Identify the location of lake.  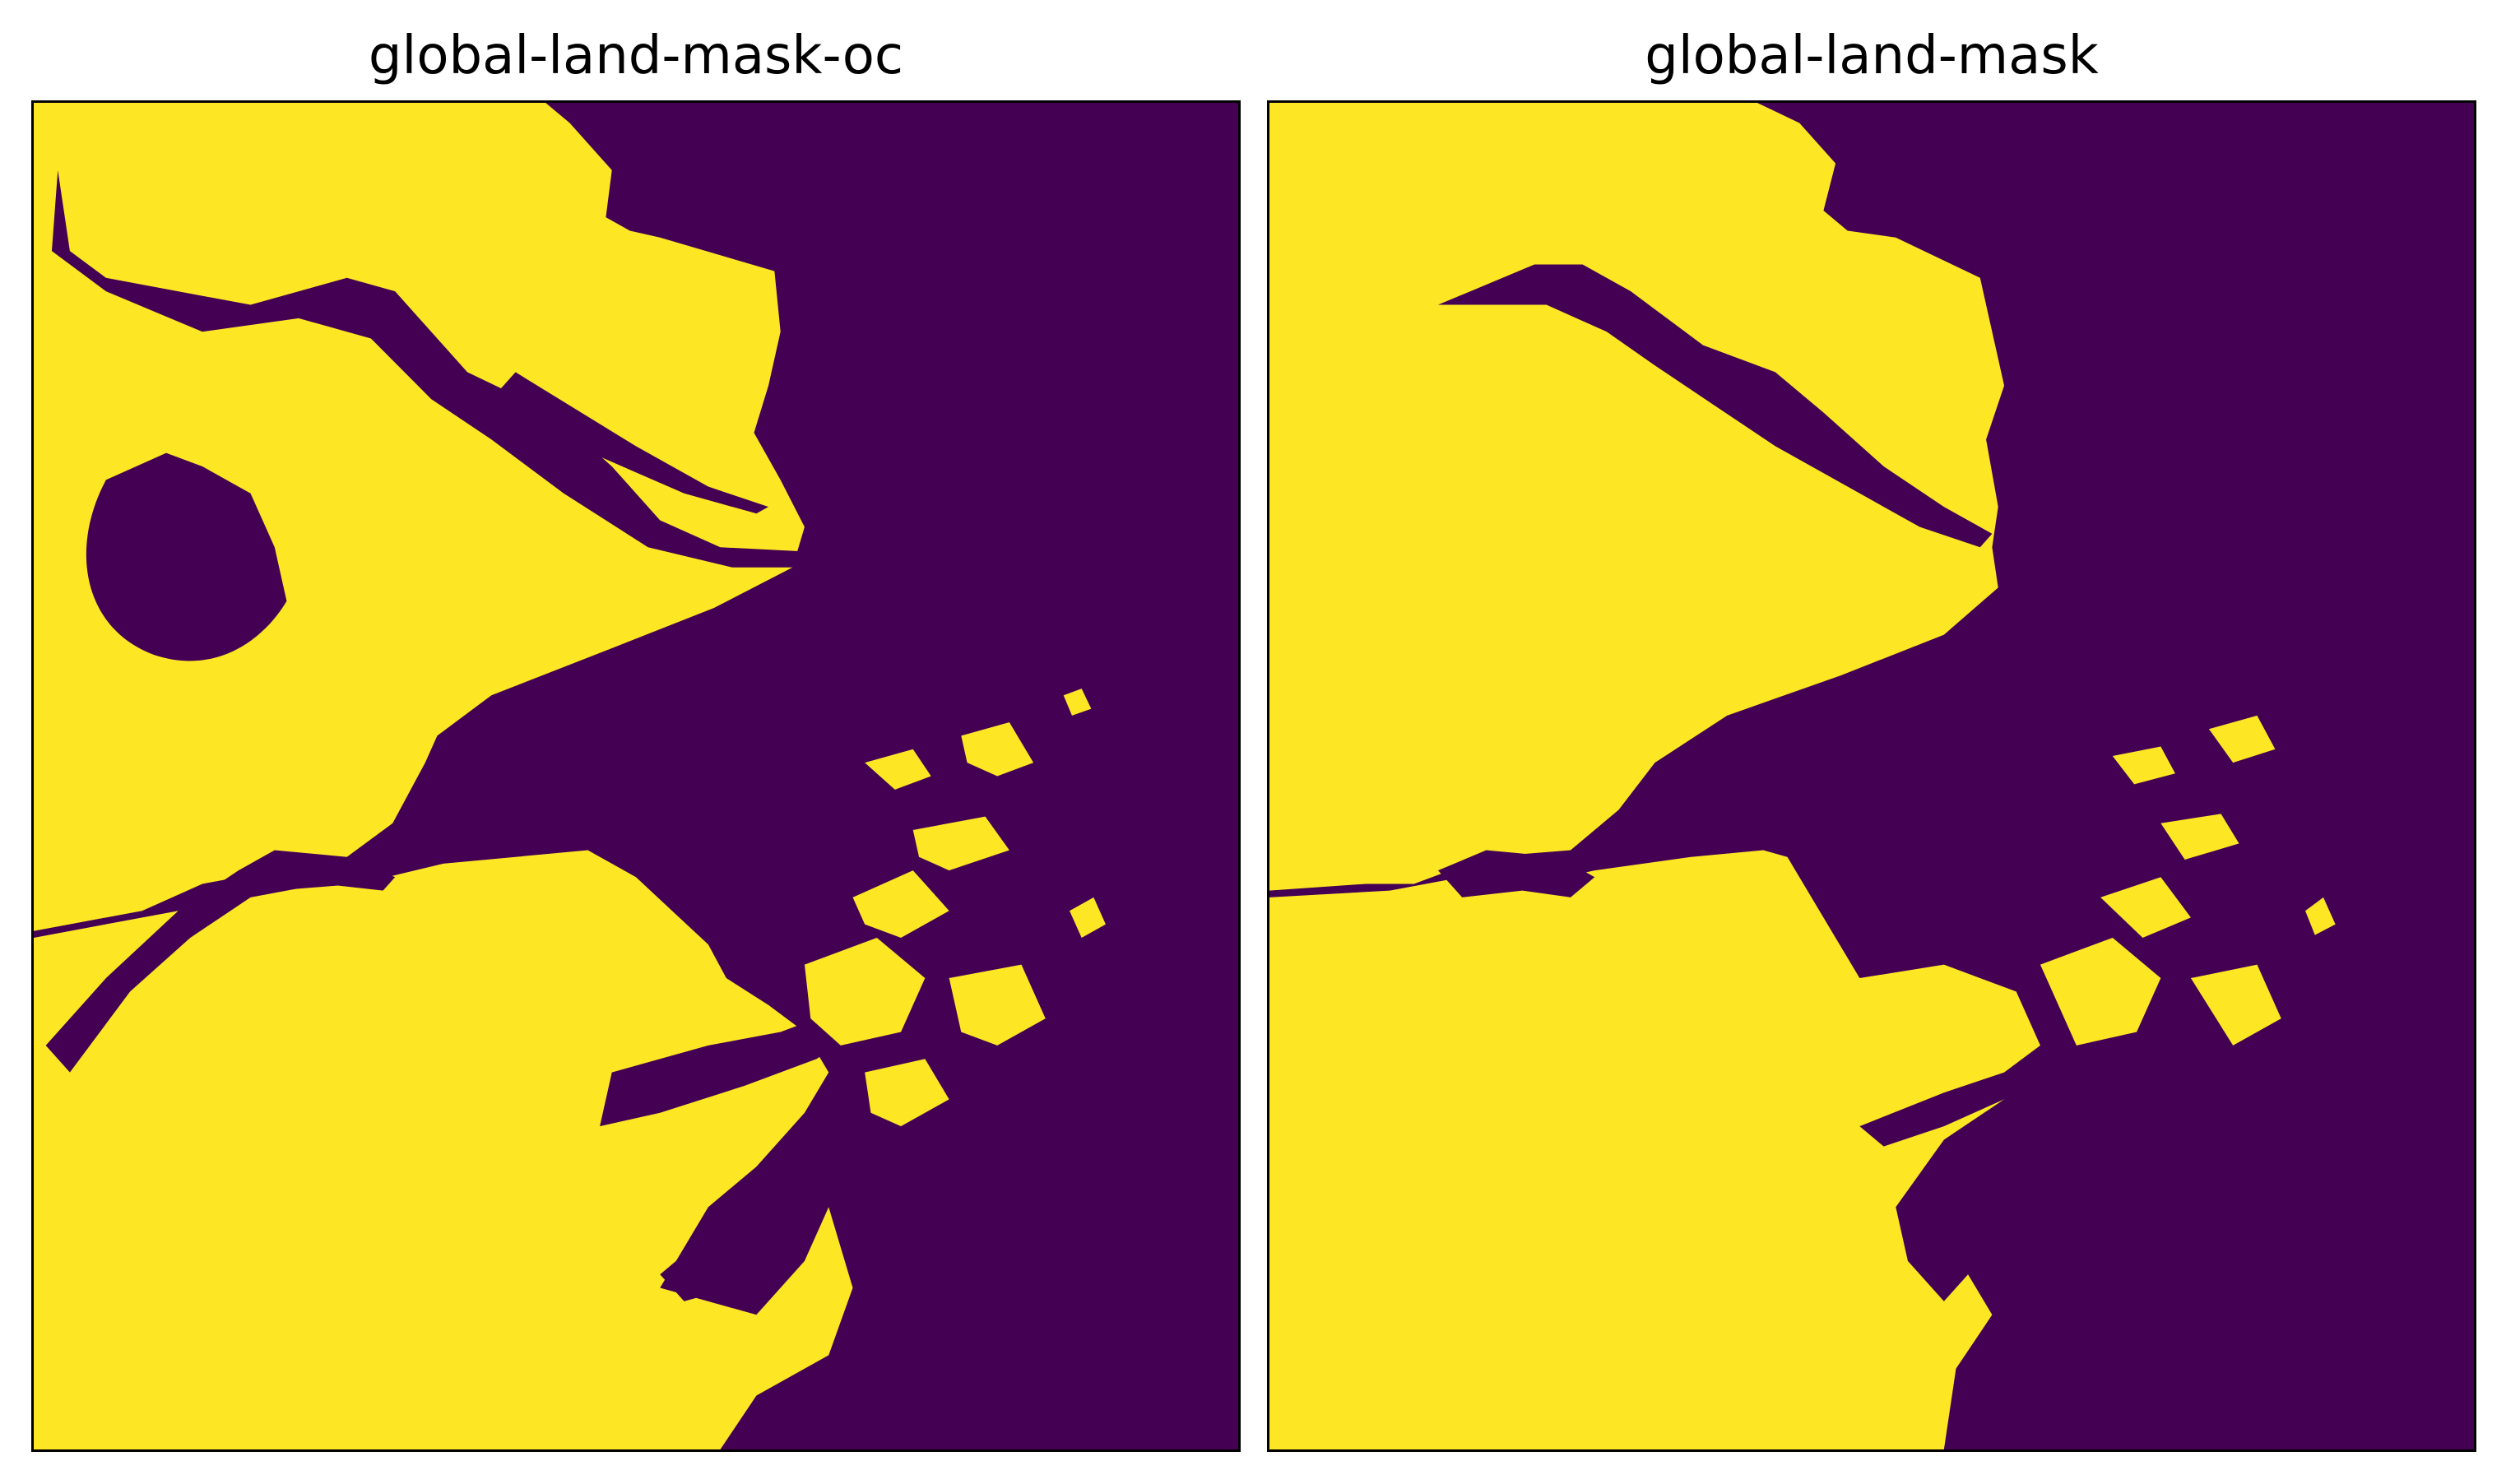
(186, 556).